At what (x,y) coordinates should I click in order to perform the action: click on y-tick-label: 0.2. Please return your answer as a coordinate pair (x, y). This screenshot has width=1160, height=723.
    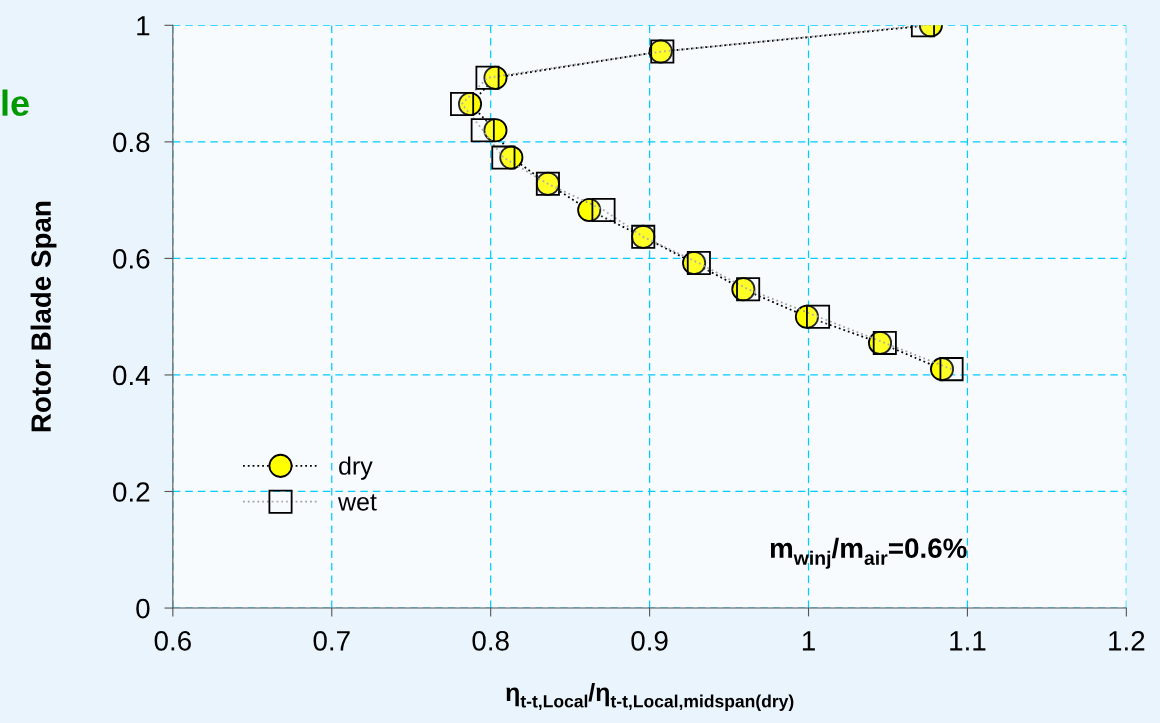
    Looking at the image, I should click on (131, 492).